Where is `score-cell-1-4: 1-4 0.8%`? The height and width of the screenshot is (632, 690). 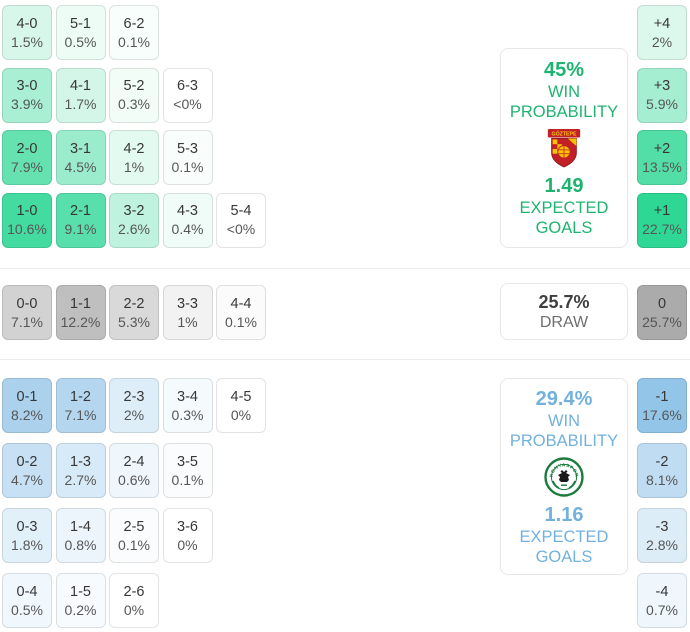
score-cell-1-4: 1-4 0.8% is located at coordinates (80, 535).